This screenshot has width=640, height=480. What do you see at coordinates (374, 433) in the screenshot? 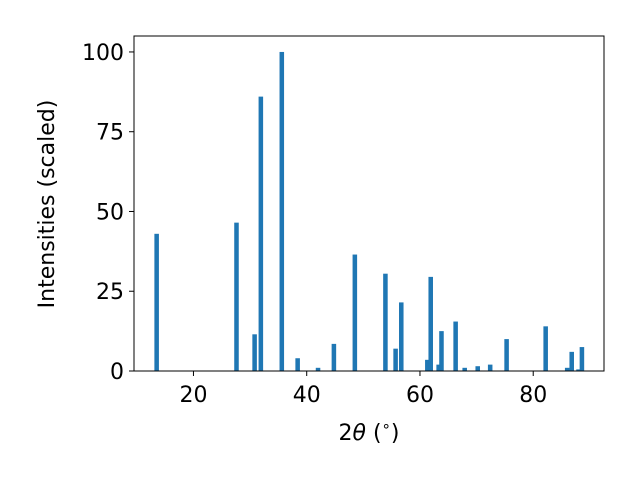
I see `x-label-part-2: (` at bounding box center [374, 433].